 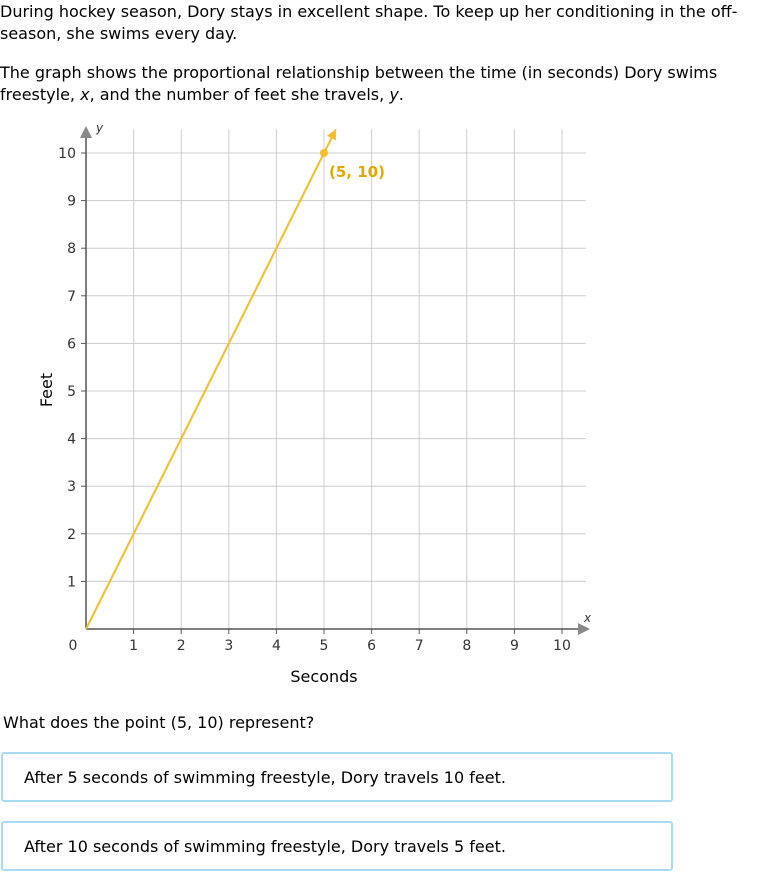 I want to click on y-tick-label: 9, so click(x=71, y=202).